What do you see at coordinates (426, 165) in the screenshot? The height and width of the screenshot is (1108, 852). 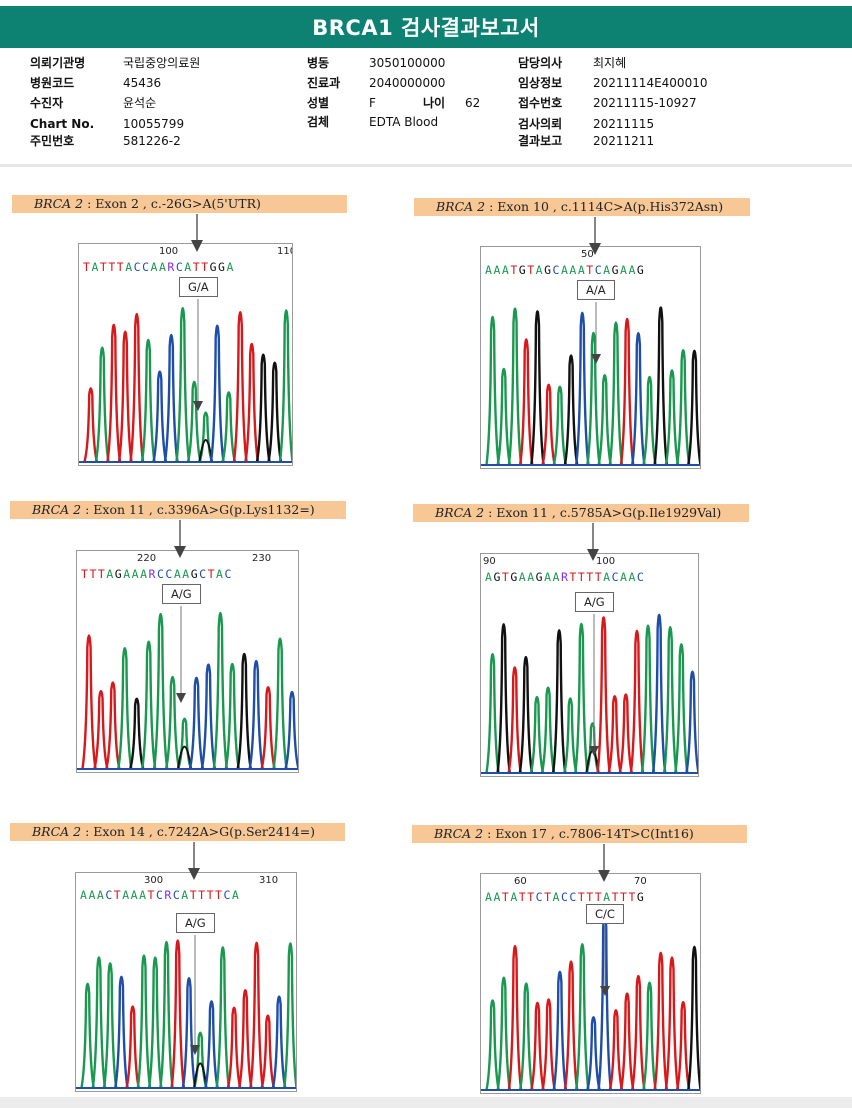 I see `header-shadow` at bounding box center [426, 165].